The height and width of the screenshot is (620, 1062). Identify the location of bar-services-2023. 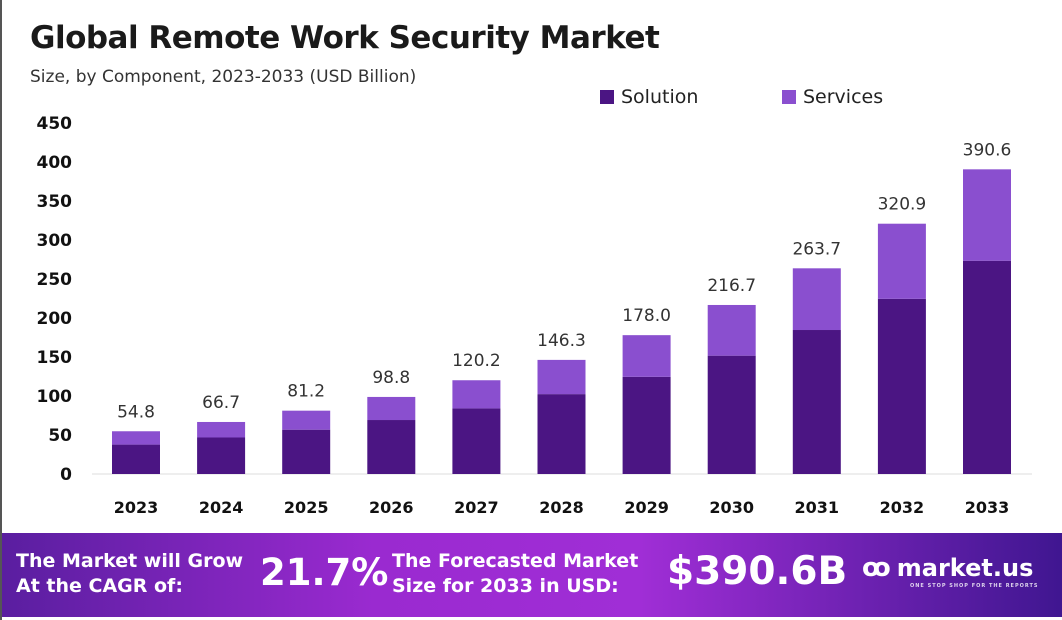
(136, 438).